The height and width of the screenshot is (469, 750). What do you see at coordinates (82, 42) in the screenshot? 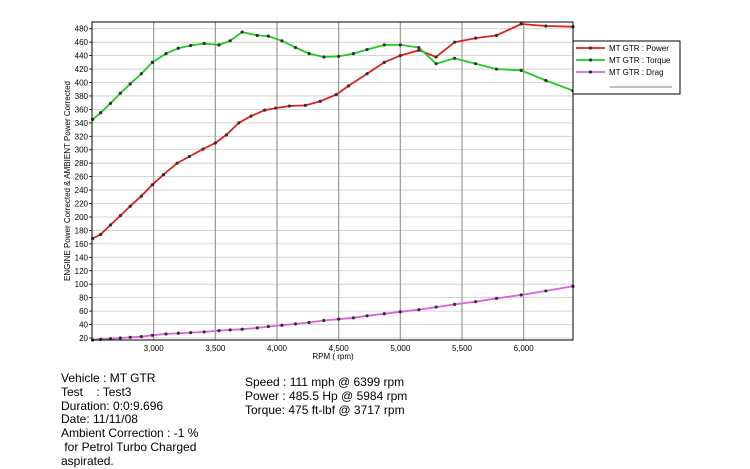
I see `y-tick-label: 460` at bounding box center [82, 42].